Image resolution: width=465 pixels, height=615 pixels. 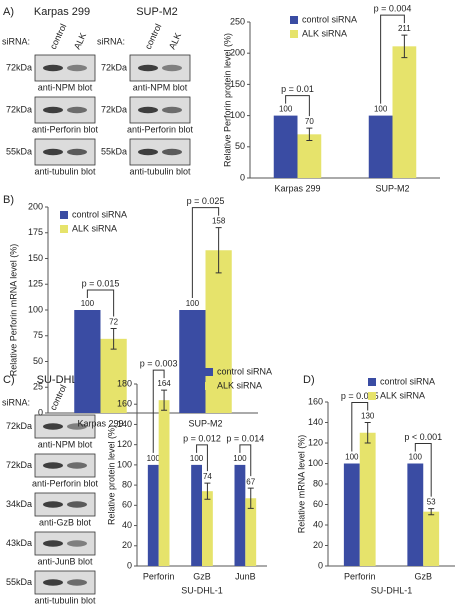 I want to click on cell-line: SUP-M2, so click(x=157, y=12).